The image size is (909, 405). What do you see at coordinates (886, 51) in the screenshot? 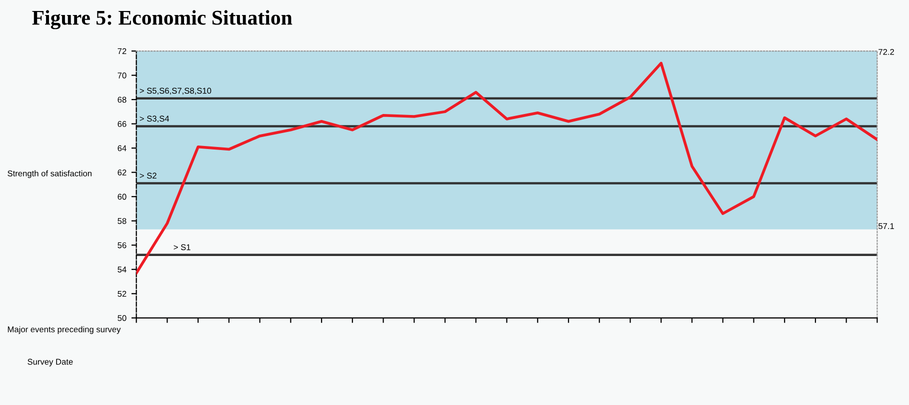
I see `text: 72.2` at bounding box center [886, 51].